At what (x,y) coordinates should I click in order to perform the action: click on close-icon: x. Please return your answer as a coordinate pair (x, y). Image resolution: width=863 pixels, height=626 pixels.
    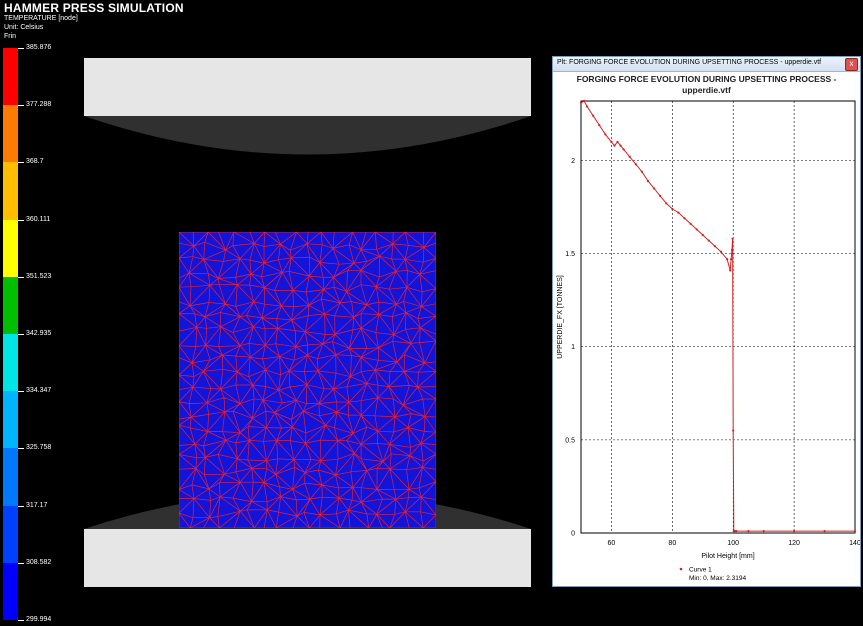
    Looking at the image, I should click on (851, 64).